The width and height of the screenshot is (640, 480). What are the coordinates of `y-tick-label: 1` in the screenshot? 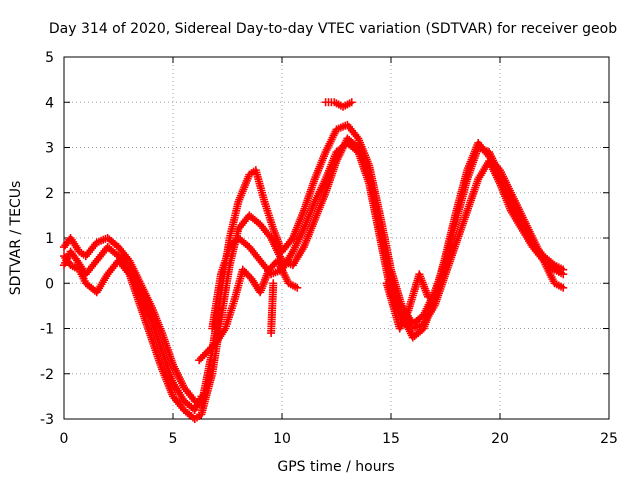 It's located at (49, 239).